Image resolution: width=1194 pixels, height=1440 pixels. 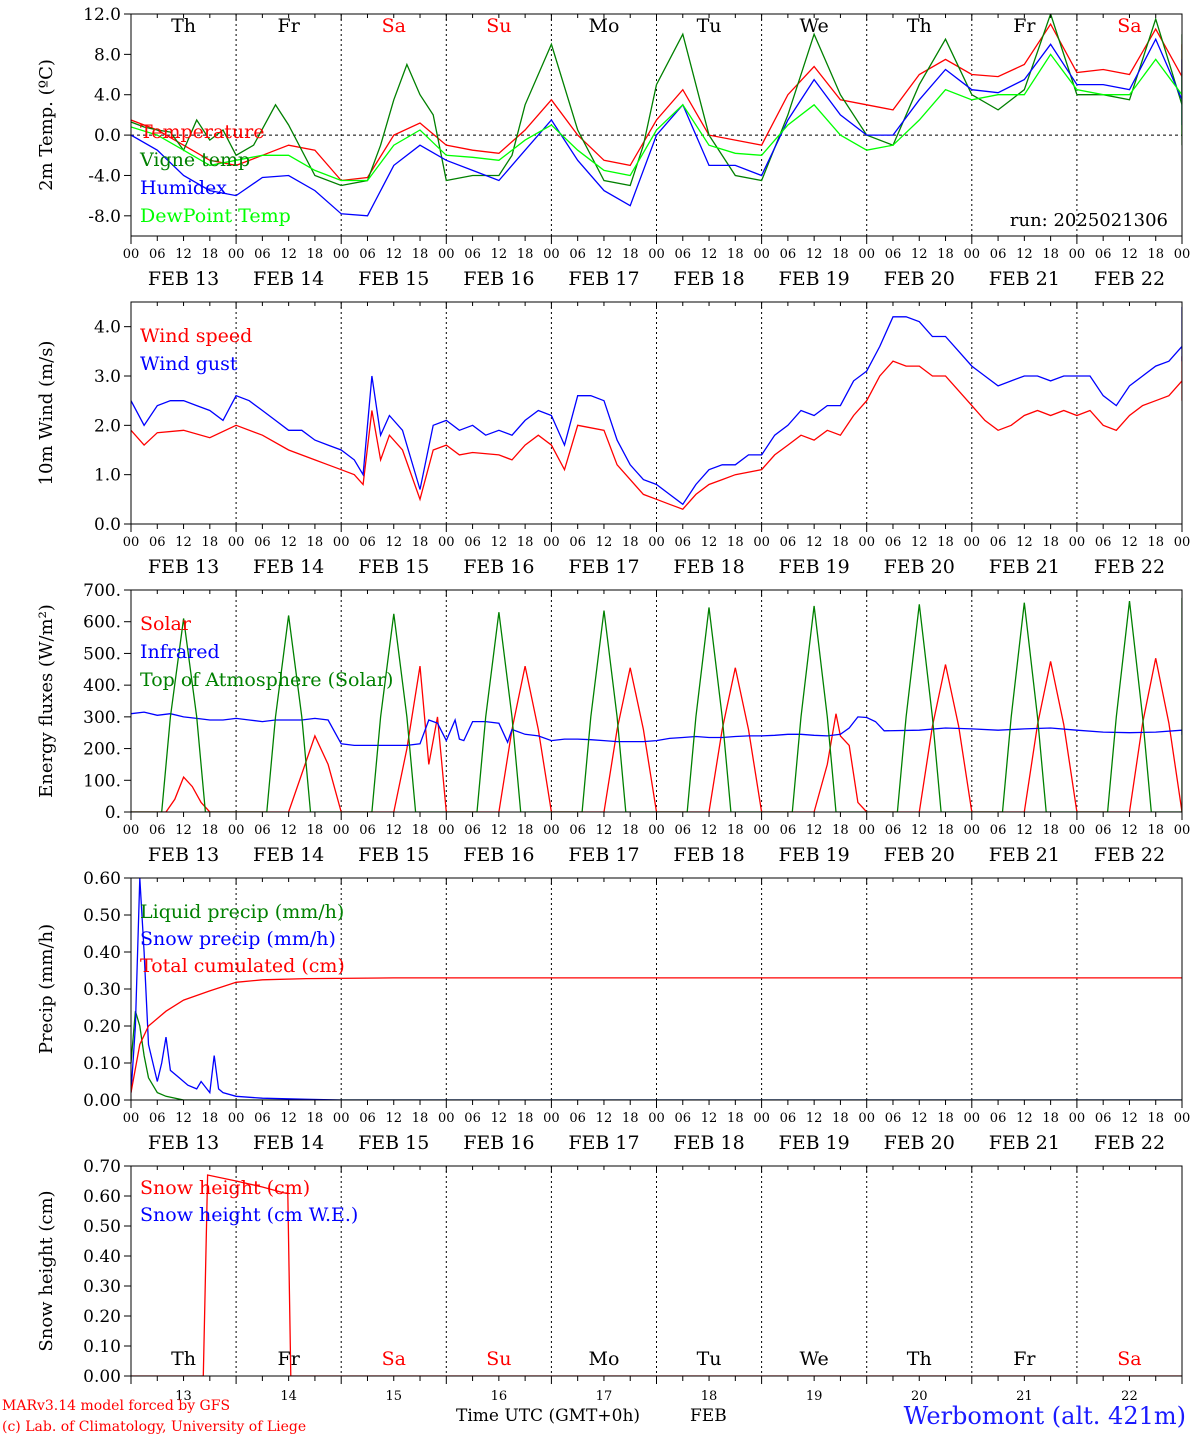 What do you see at coordinates (46, 701) in the screenshot?
I see `y-axis-title: Energy fluxes (W/m²)` at bounding box center [46, 701].